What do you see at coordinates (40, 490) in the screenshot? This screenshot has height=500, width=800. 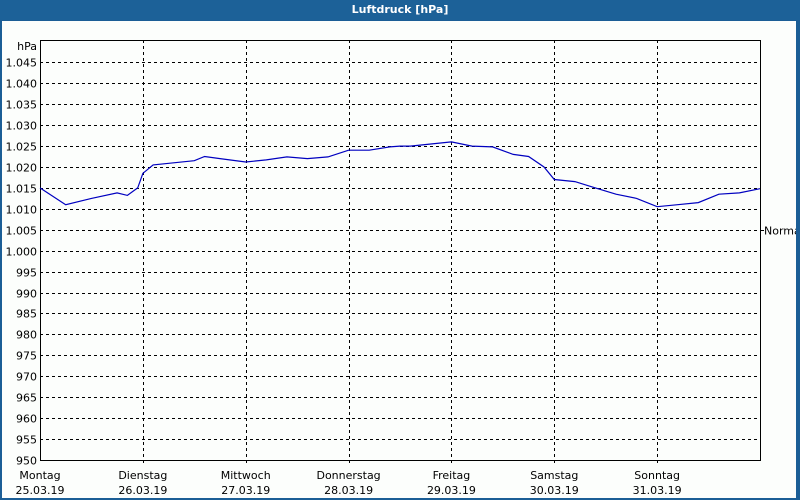 I see `x-tick-date: 25.03.19` at bounding box center [40, 490].